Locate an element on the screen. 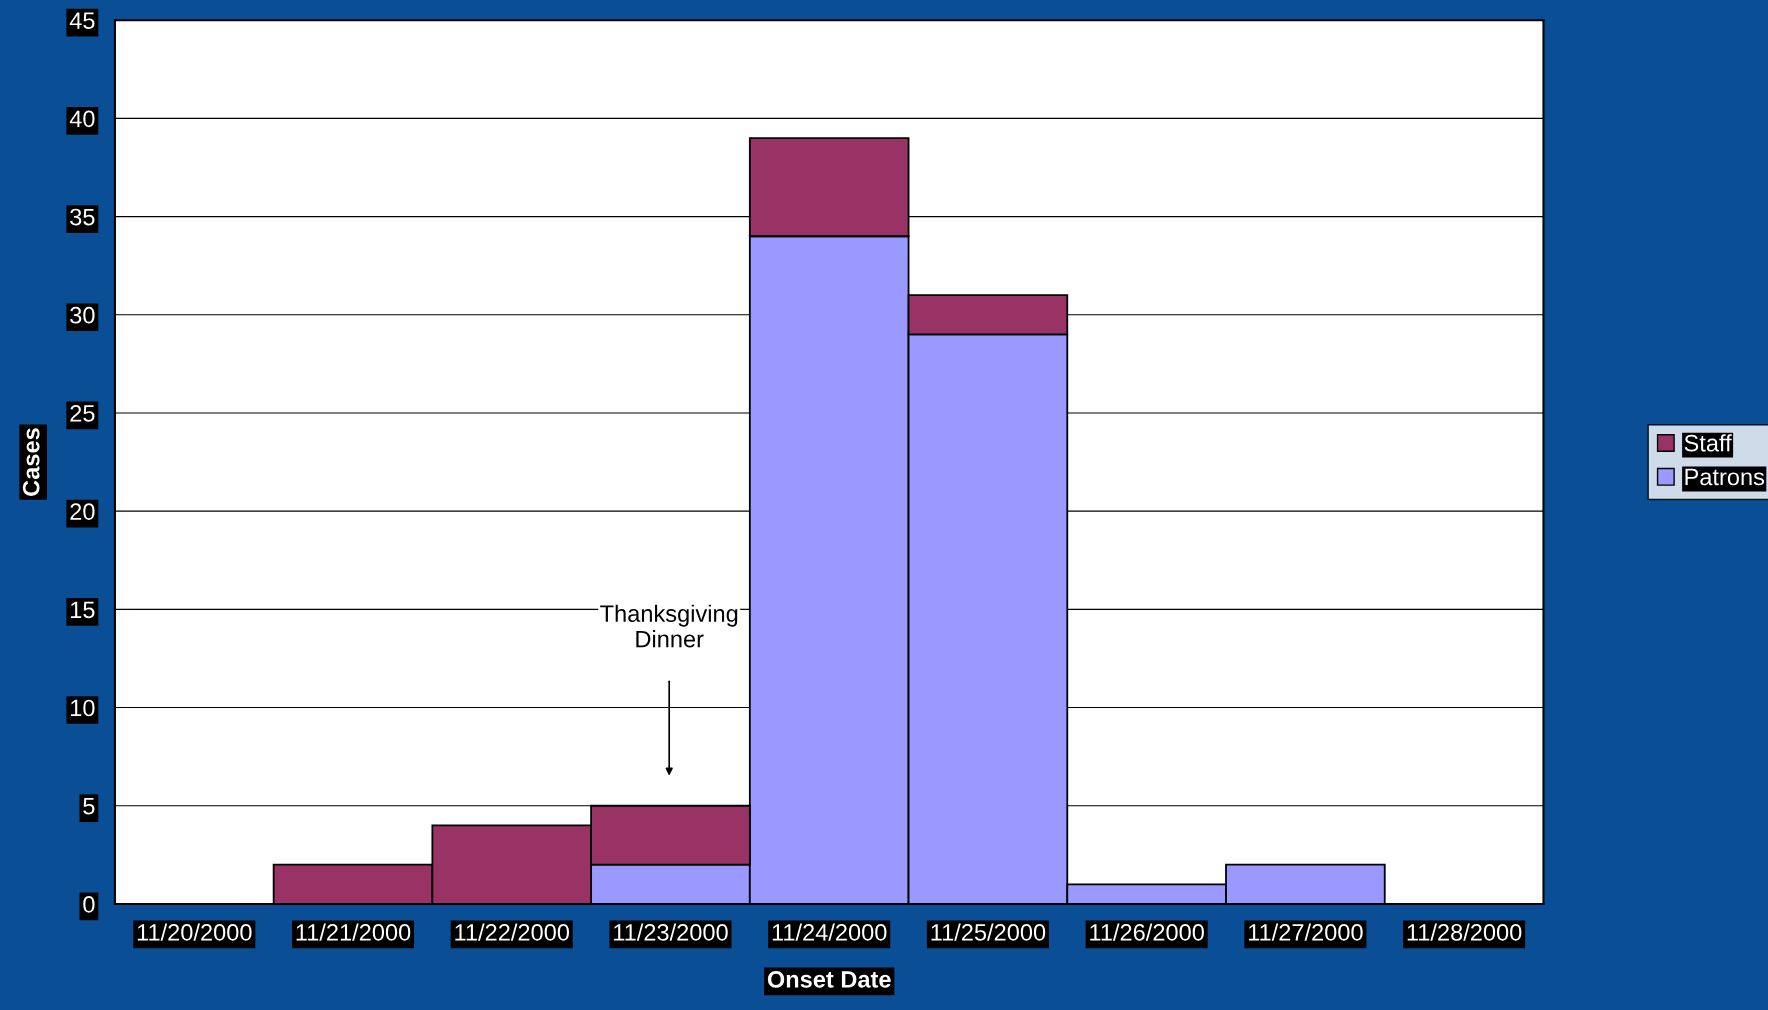  x-axis-title: Onset Date is located at coordinates (829, 979).